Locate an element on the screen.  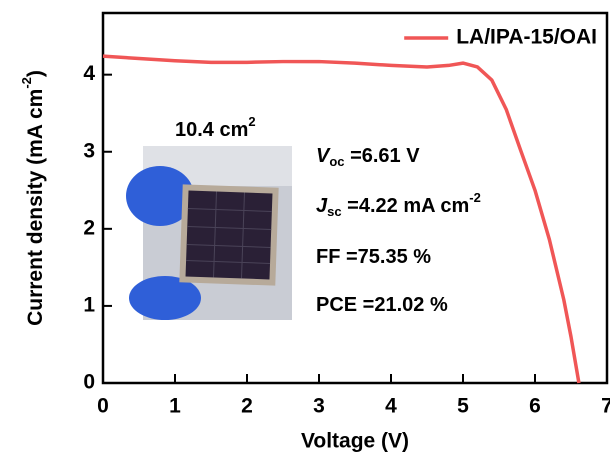
y-tick-label: 0 is located at coordinates (89, 382).